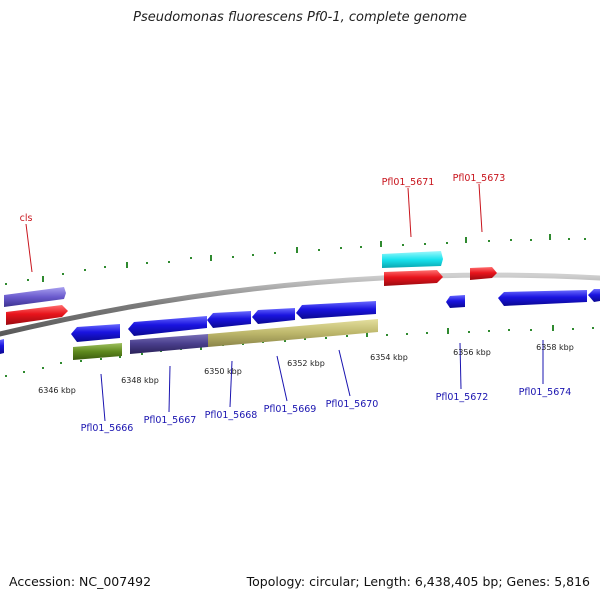 Image resolution: width=600 pixels, height=600 pixels. What do you see at coordinates (472, 352) in the screenshot?
I see `scale-label-6356: 6356 kbp` at bounding box center [472, 352].